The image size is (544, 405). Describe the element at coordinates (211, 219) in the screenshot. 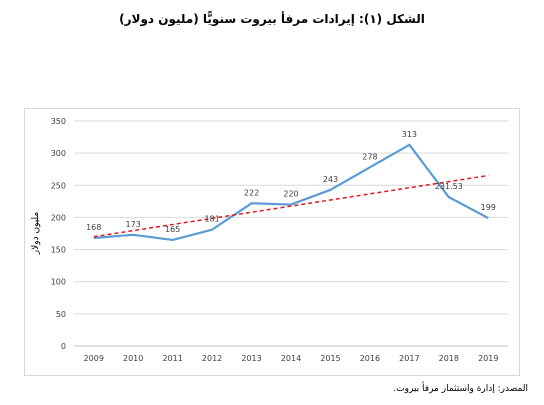

I see `data-label: 181` at that location.